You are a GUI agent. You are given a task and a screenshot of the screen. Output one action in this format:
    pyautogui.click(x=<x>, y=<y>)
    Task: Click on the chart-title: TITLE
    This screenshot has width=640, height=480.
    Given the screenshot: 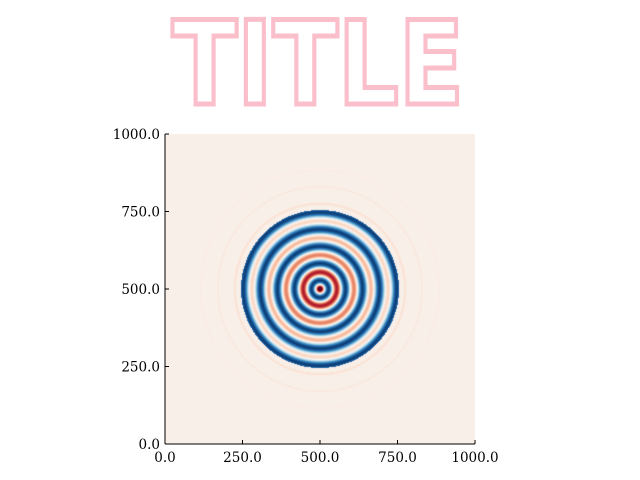 What is the action you would take?
    pyautogui.click(x=318, y=60)
    